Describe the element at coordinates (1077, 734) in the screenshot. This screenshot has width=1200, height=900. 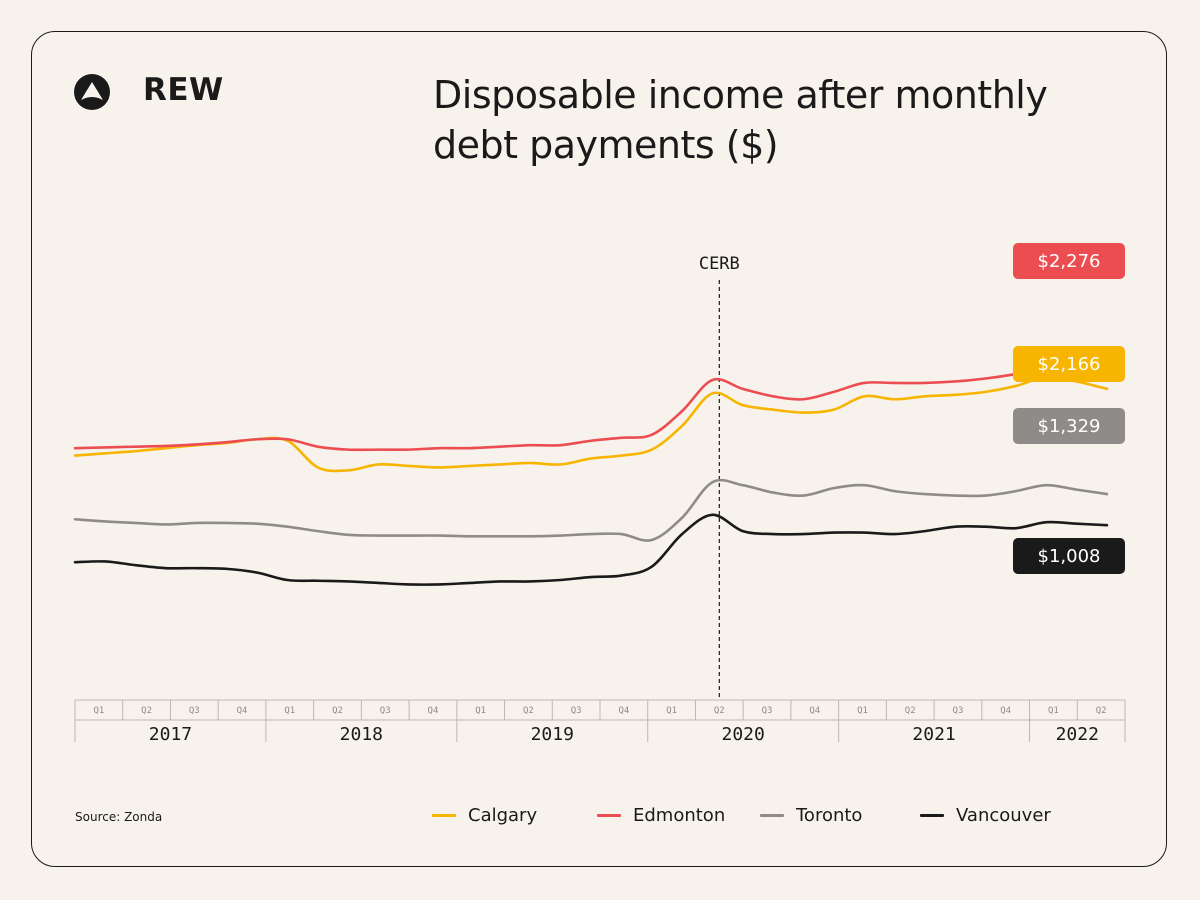
I see `x-tick-label-year: 2022` at that location.